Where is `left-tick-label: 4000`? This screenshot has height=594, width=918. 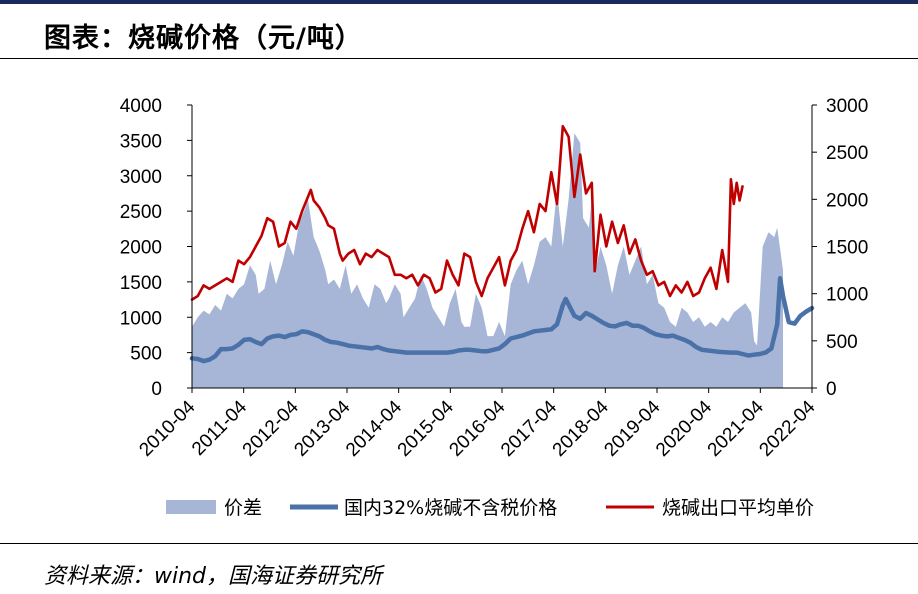
left-tick-label: 4000 is located at coordinates (141, 106).